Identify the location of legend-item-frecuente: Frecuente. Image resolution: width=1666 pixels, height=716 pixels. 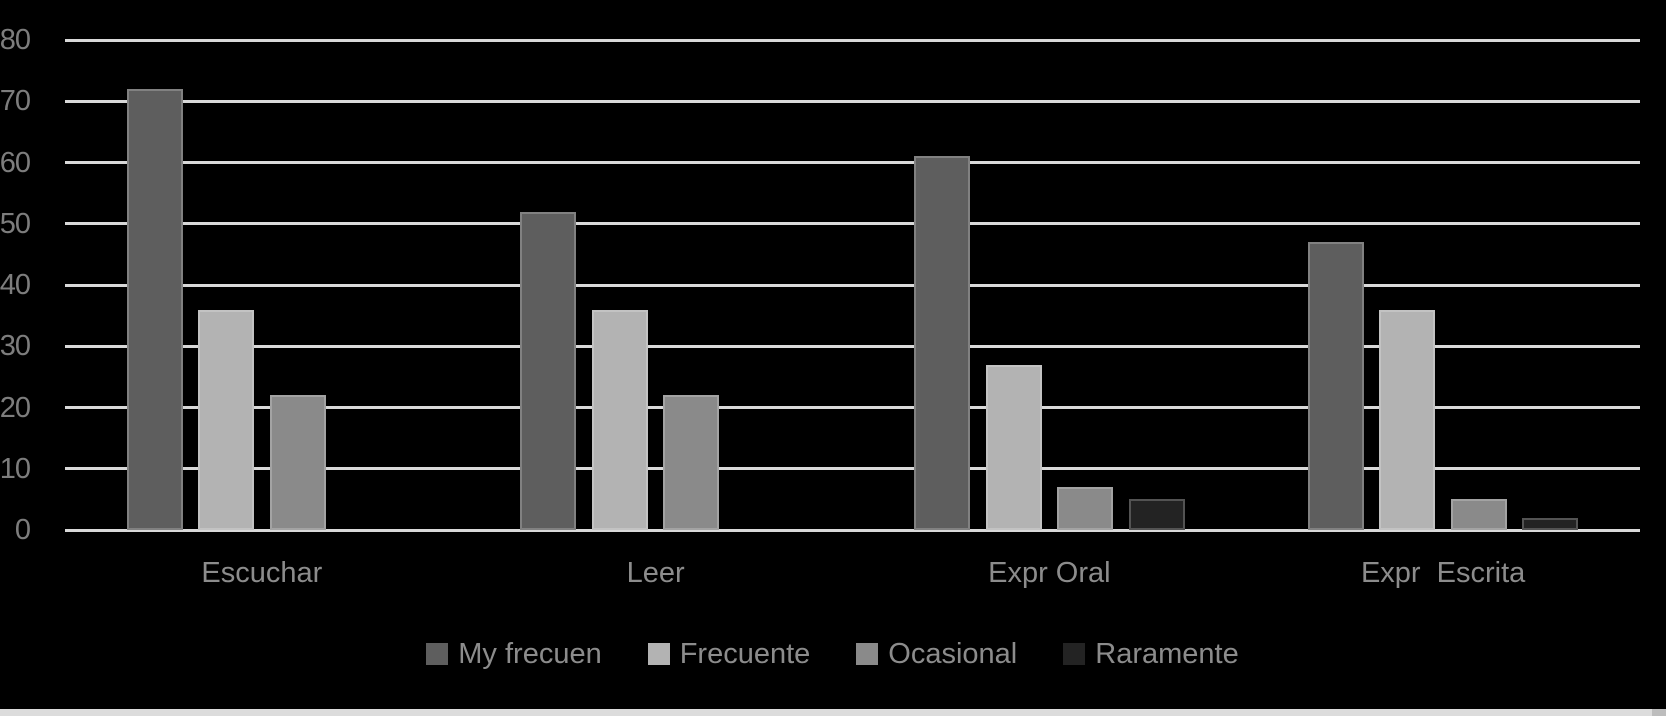
(729, 654).